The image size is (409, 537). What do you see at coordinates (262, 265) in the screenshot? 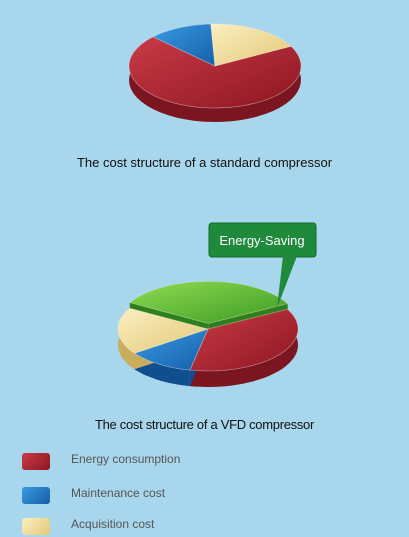
I see `energy-saving-callout: Energy-Saving` at bounding box center [262, 265].